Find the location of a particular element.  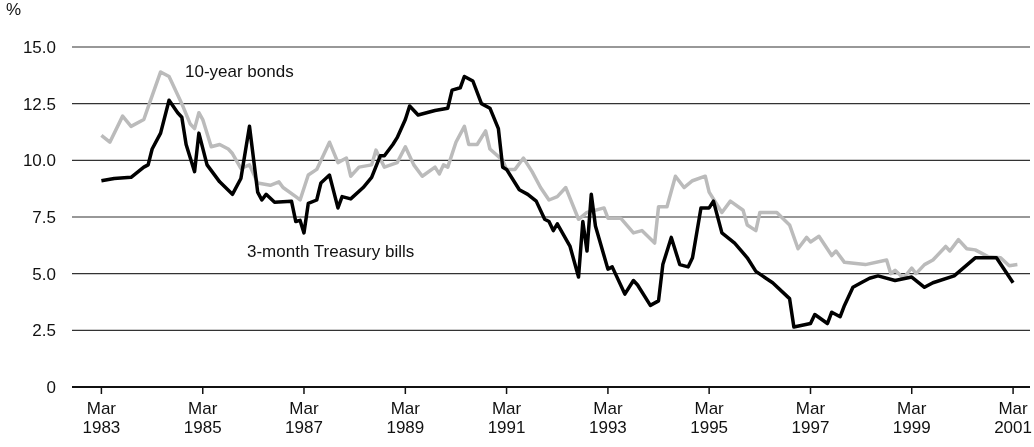

y-axis-title: % is located at coordinates (14, 10).